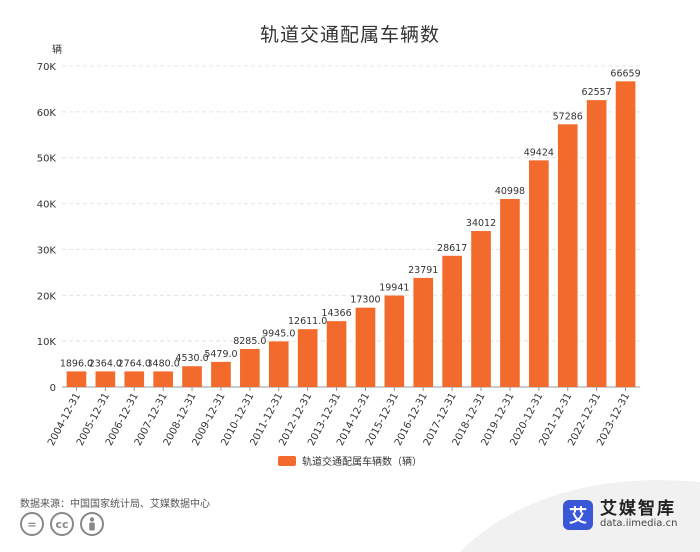 The image size is (700, 552). I want to click on data-label: 14366, so click(336, 313).